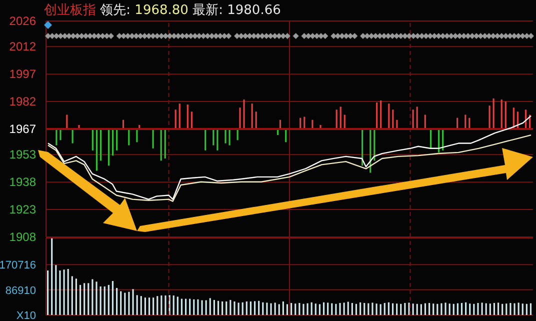 This screenshot has height=321, width=536. I want to click on y-tick-label: 1997, so click(22, 74).